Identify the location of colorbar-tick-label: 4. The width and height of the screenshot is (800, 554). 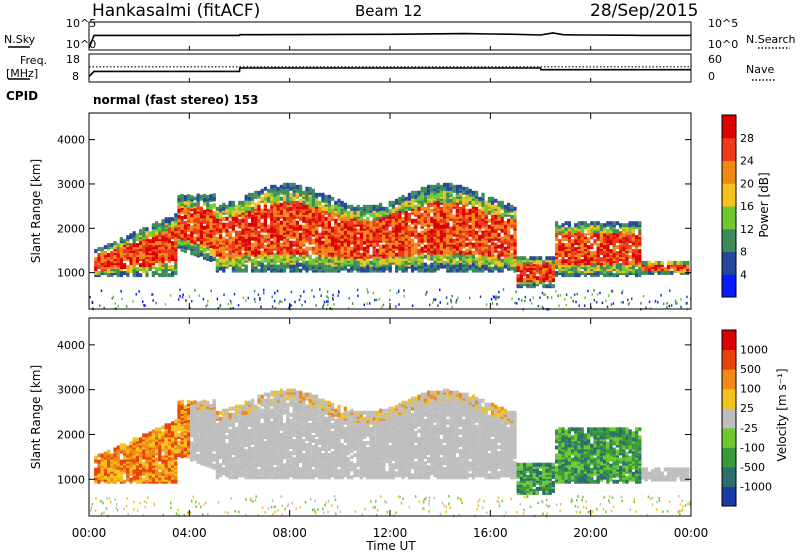
(743, 274).